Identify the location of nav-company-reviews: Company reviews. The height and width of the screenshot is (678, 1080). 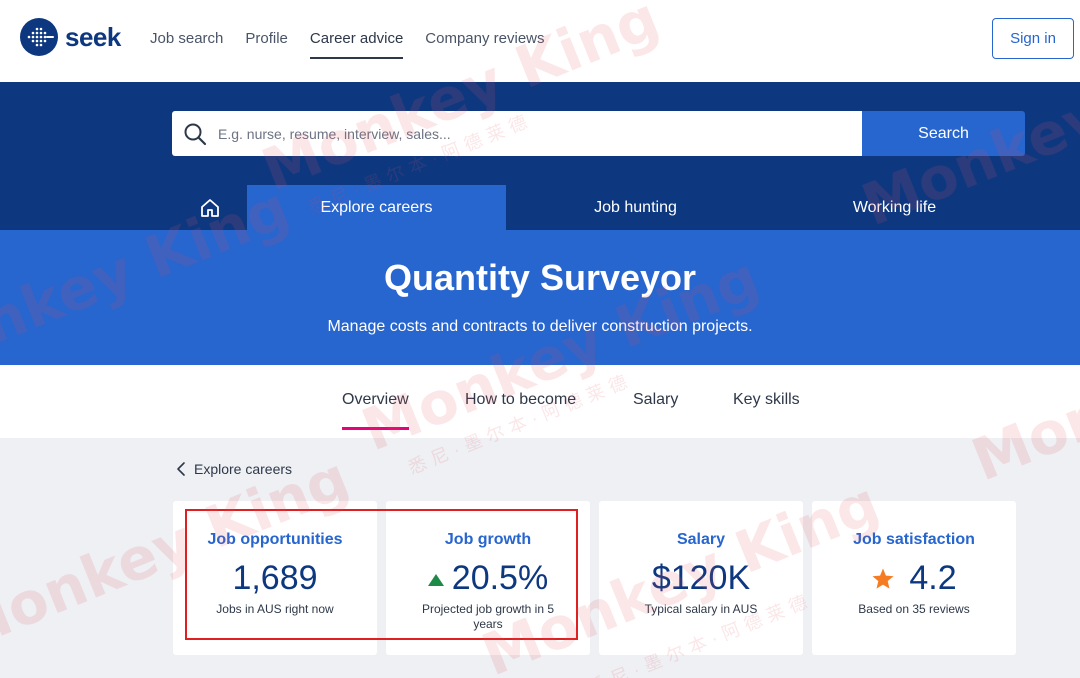
(485, 38).